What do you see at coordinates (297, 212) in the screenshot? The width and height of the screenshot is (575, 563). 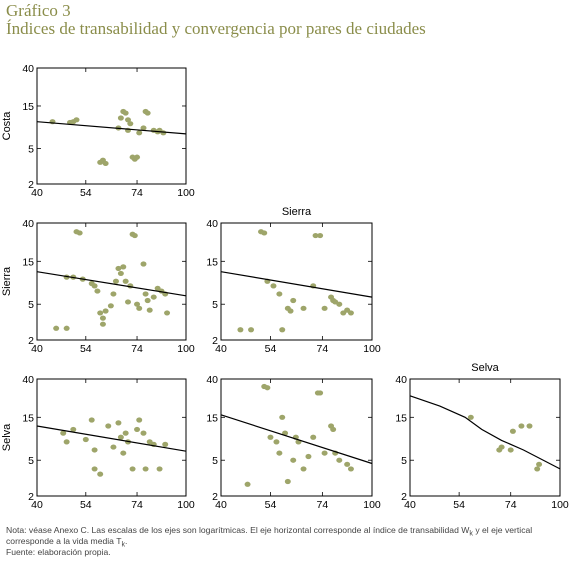 I see `panel-title: Sierra` at bounding box center [297, 212].